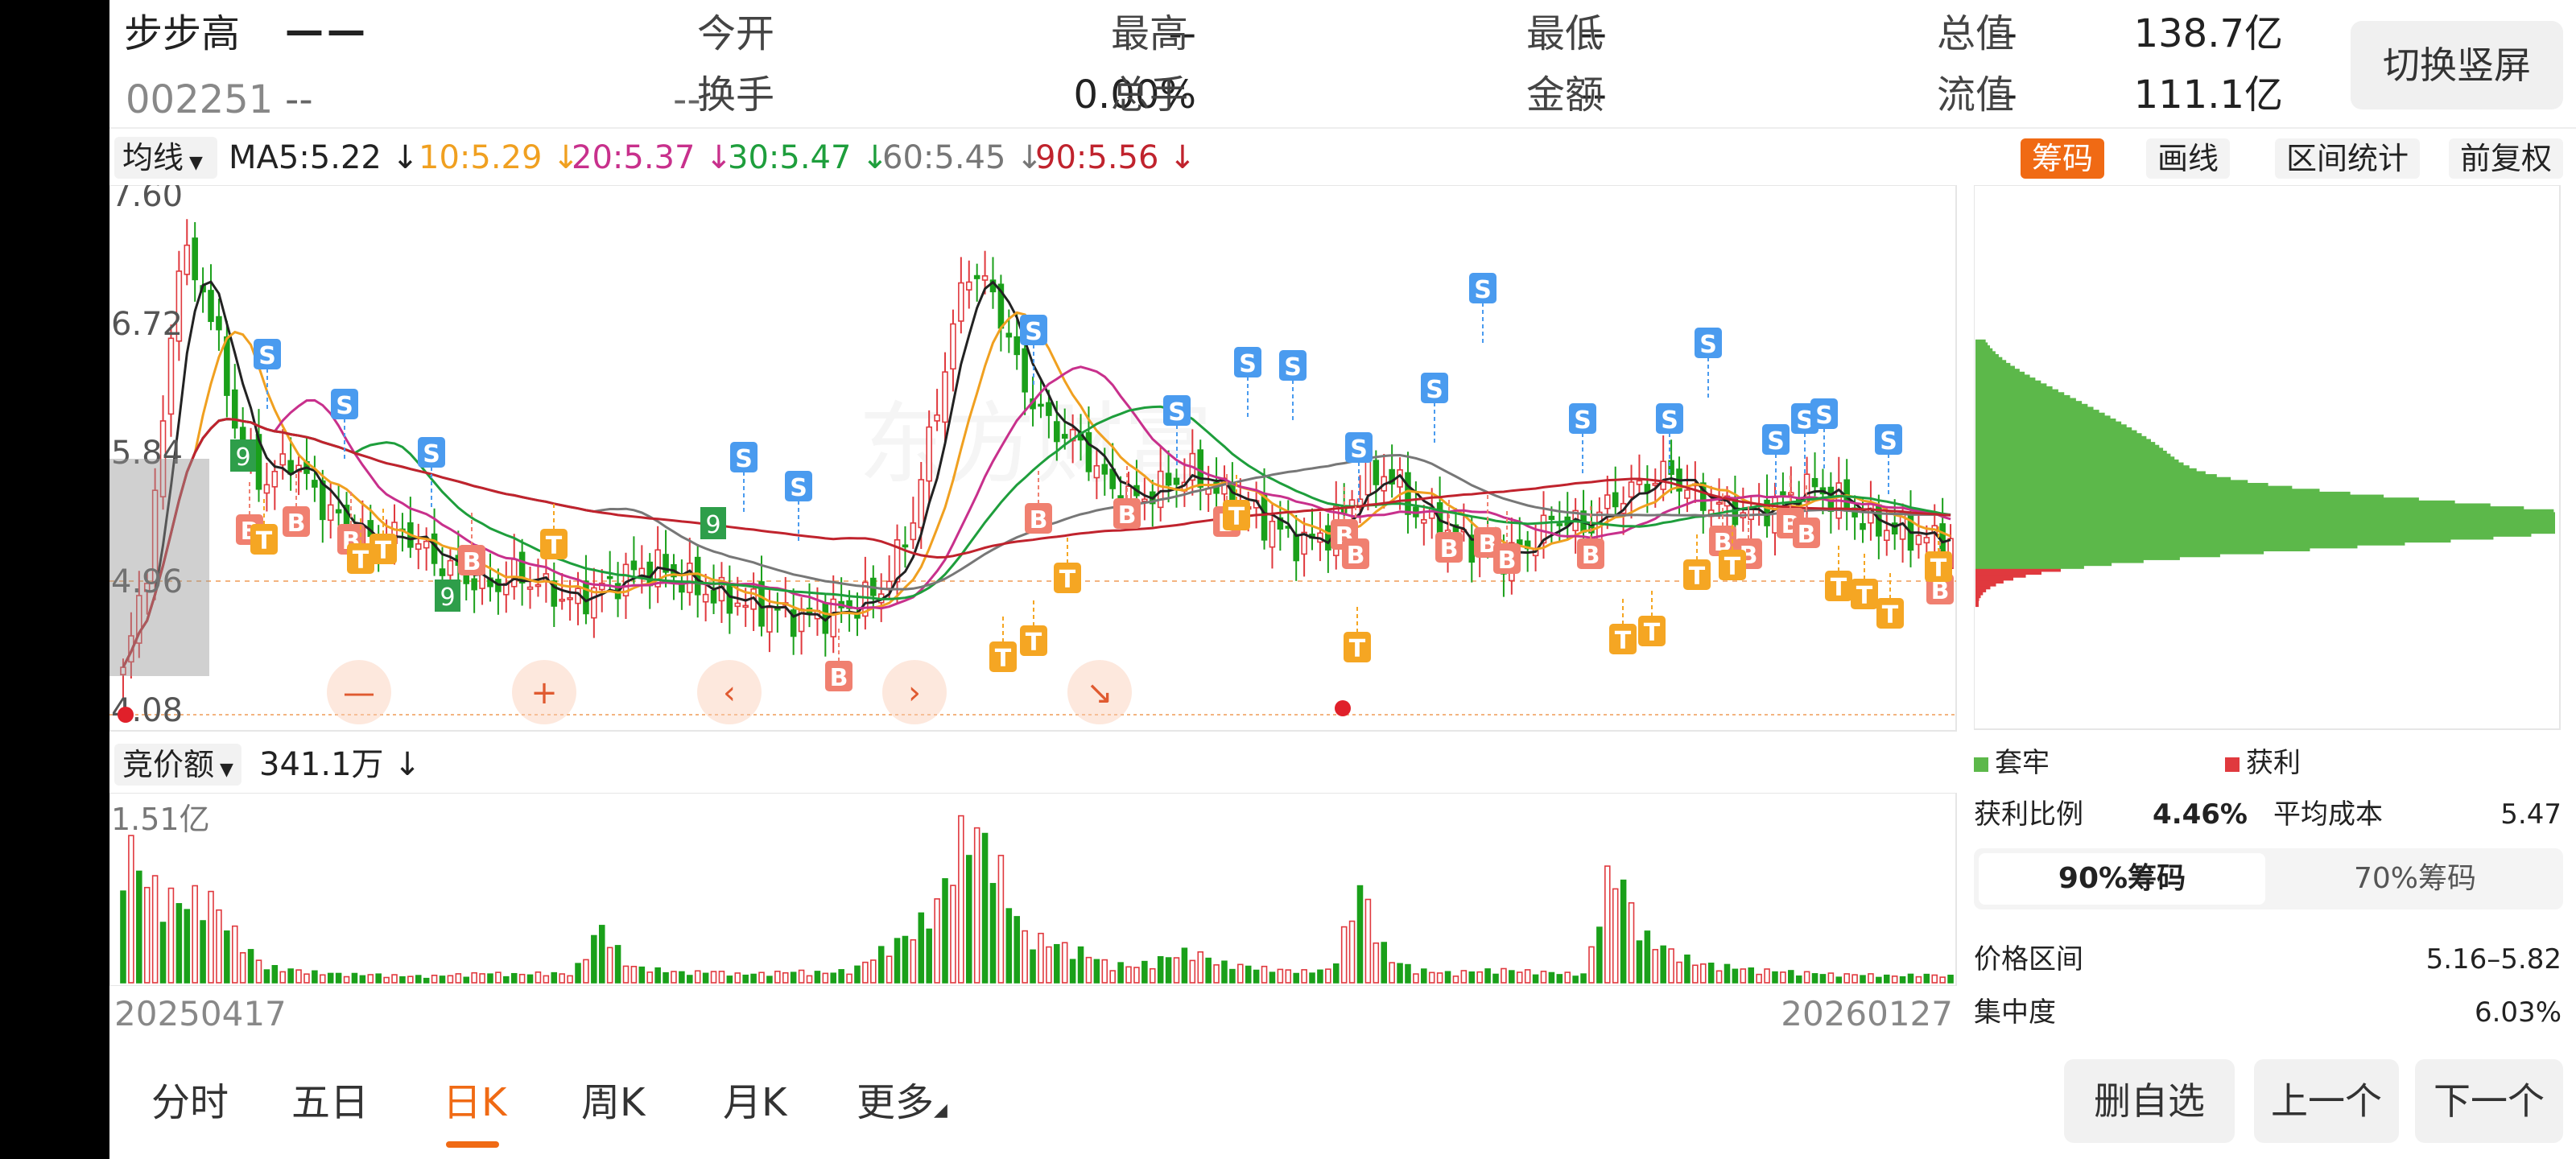 This screenshot has height=1159, width=2576. I want to click on zoom-out-icon, so click(359, 692).